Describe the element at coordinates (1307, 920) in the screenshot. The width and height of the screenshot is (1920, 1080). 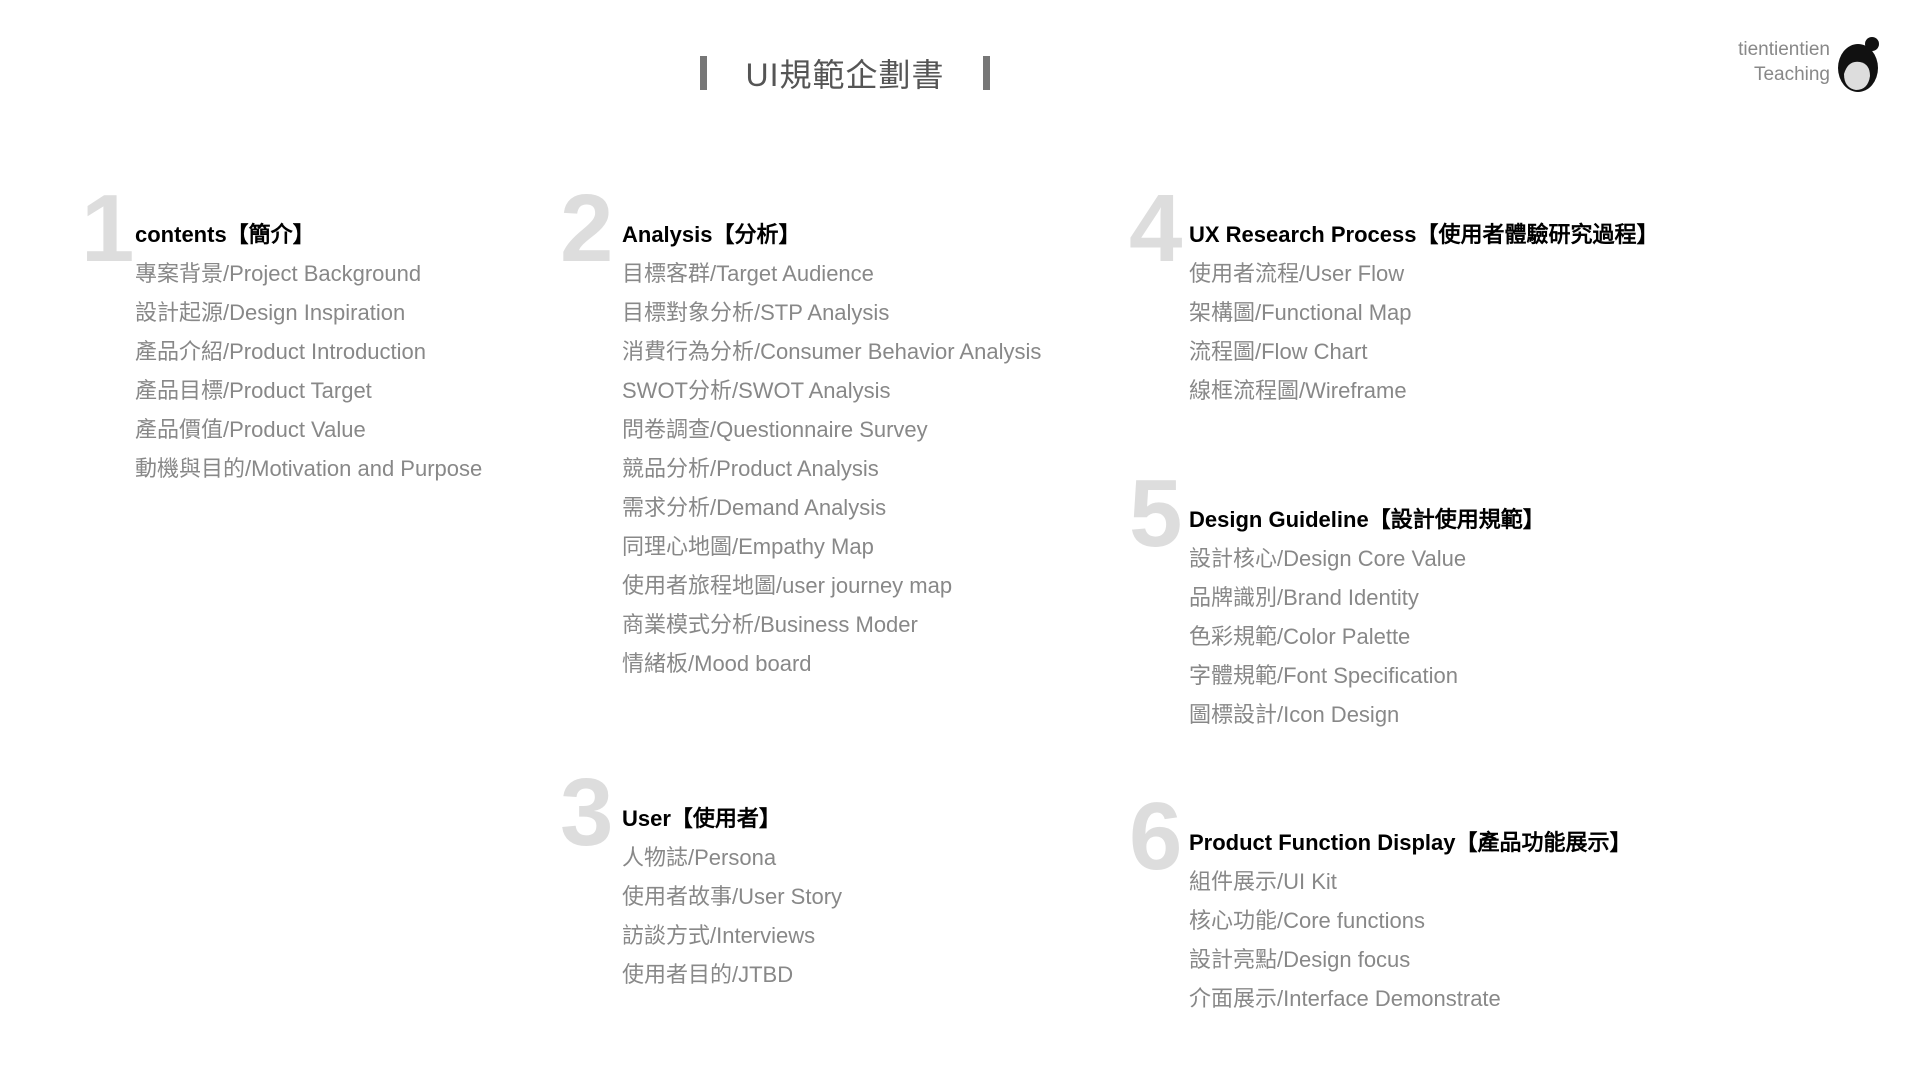
I see `list-item: 核心功能/Core functions` at that location.